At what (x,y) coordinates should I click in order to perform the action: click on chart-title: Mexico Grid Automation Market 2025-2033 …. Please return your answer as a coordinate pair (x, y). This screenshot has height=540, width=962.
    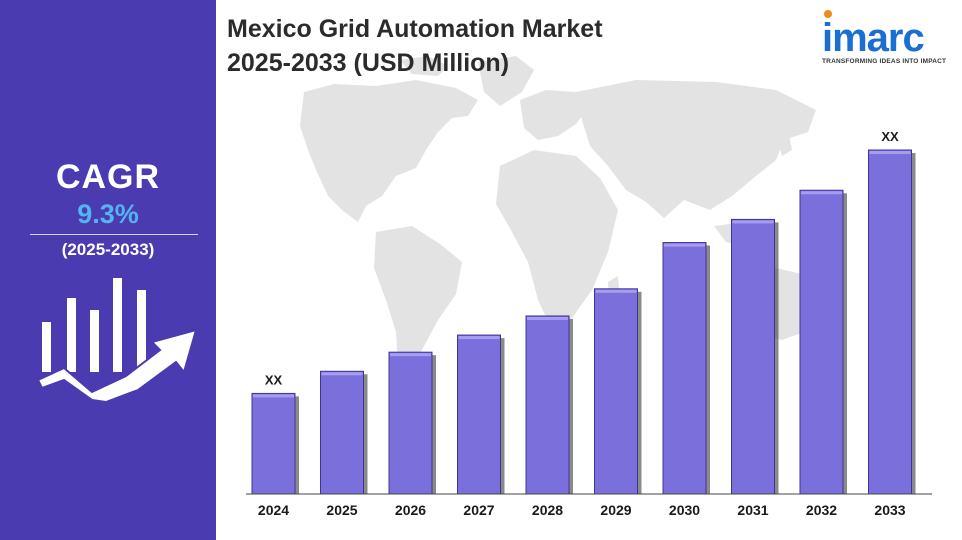
    Looking at the image, I should click on (467, 46).